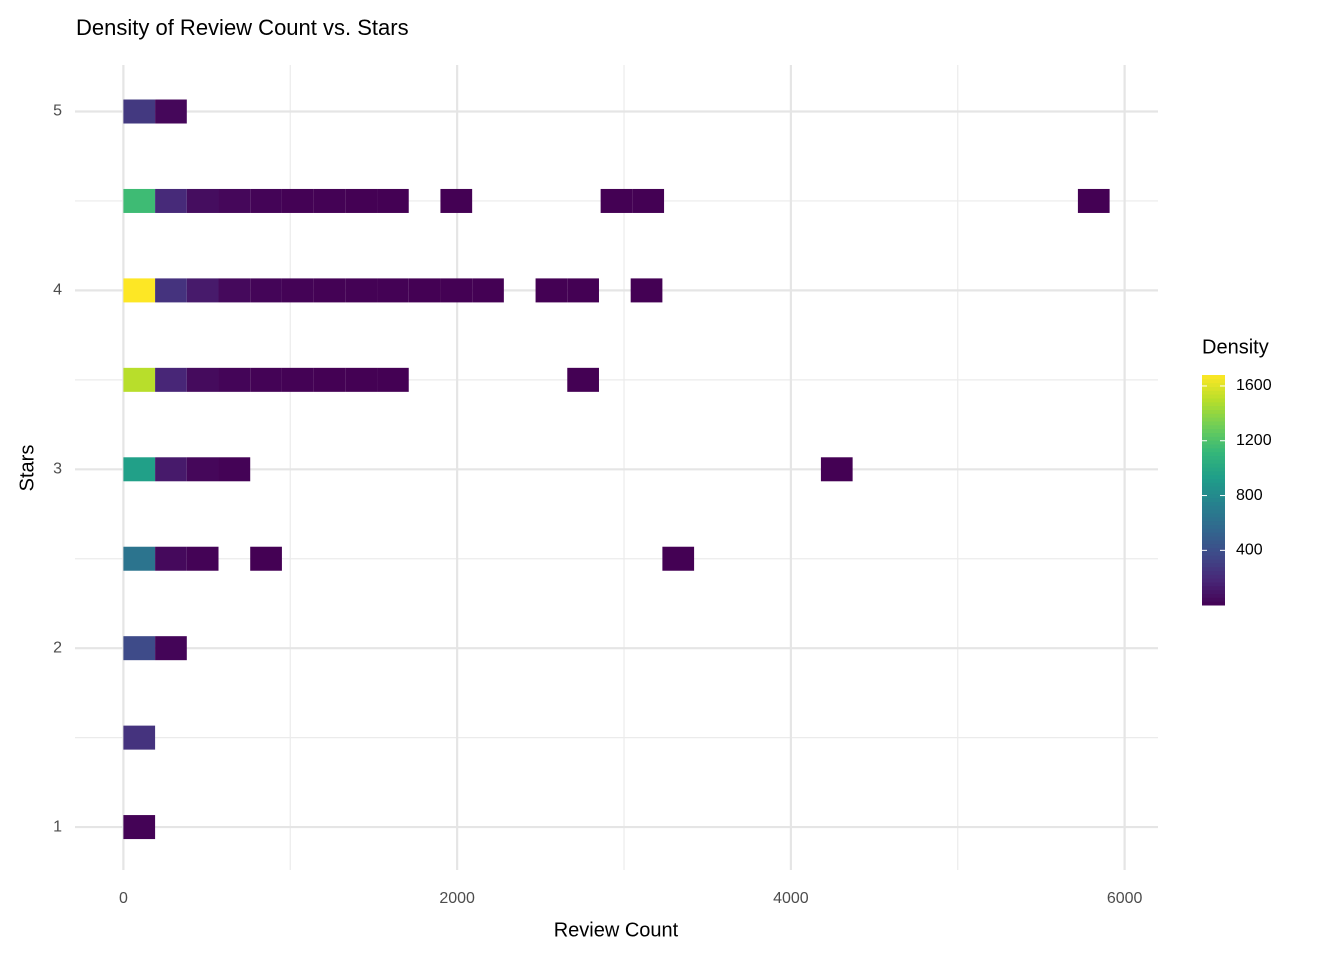  Describe the element at coordinates (1249, 550) in the screenshot. I see `legend-tick-label: 400` at that location.